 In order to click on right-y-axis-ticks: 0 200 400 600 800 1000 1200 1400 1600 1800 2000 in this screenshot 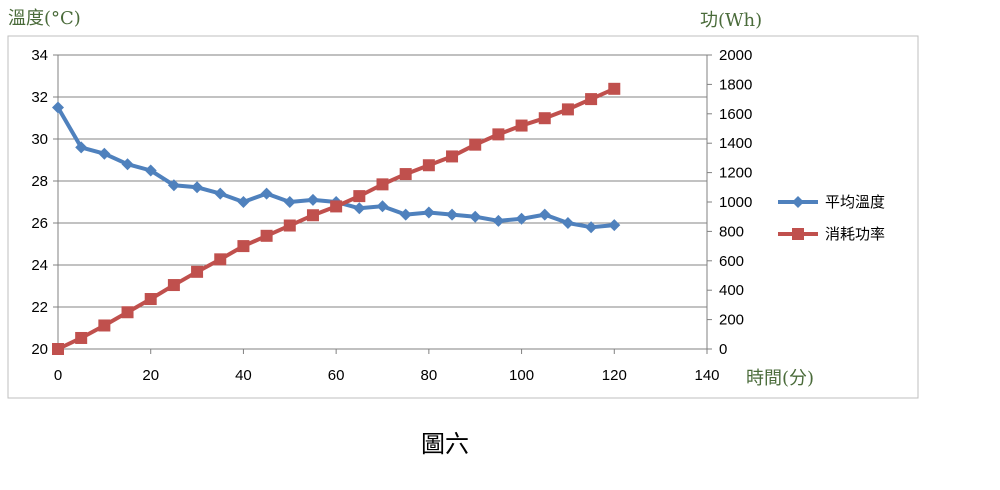, I will do `click(729, 202)`.